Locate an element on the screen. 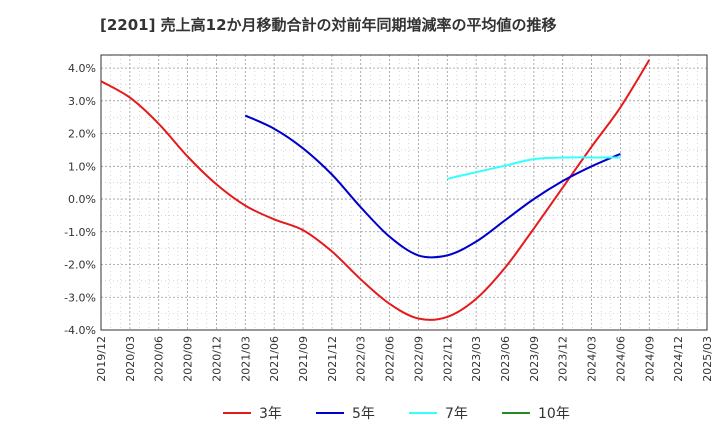 This screenshot has width=720, height=440. x-tick-label: 2021/03 is located at coordinates (245, 359).